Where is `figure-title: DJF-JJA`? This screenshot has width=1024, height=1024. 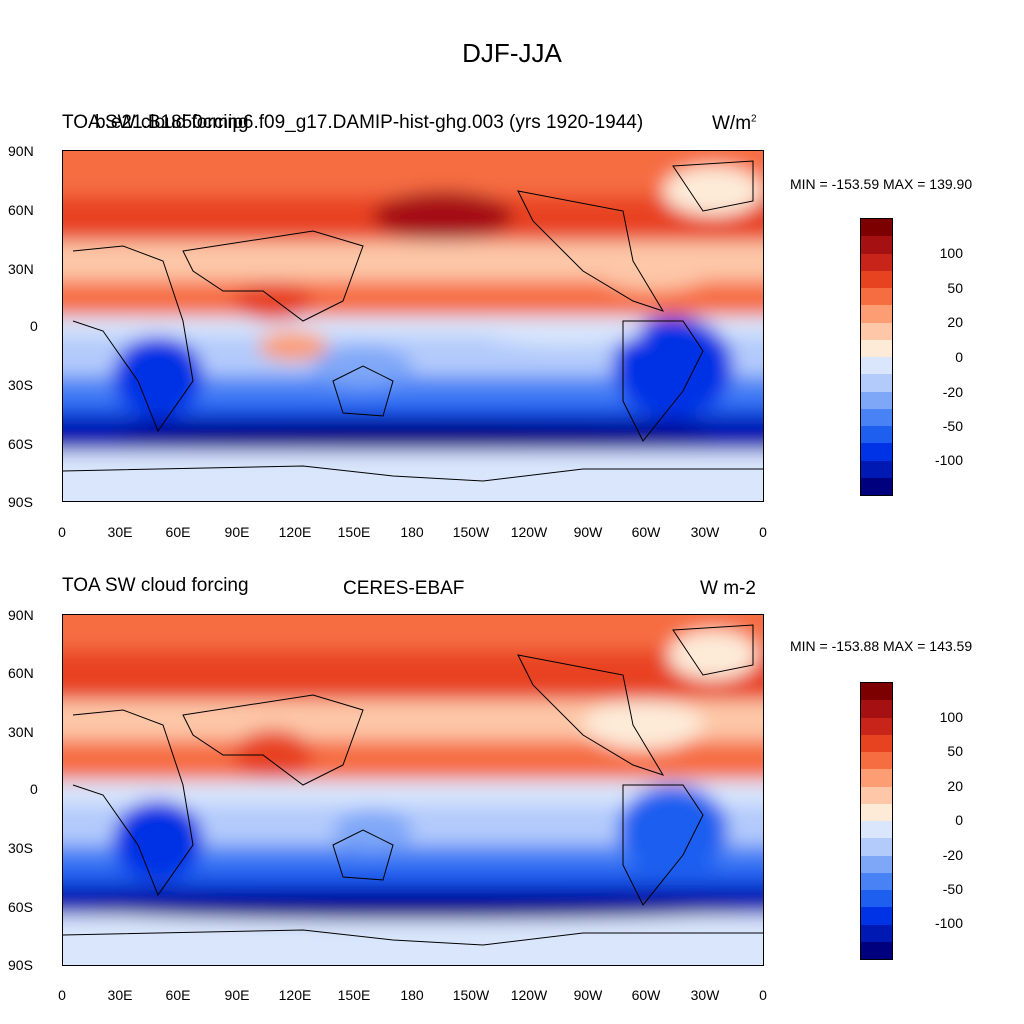 figure-title: DJF-JJA is located at coordinates (512, 53).